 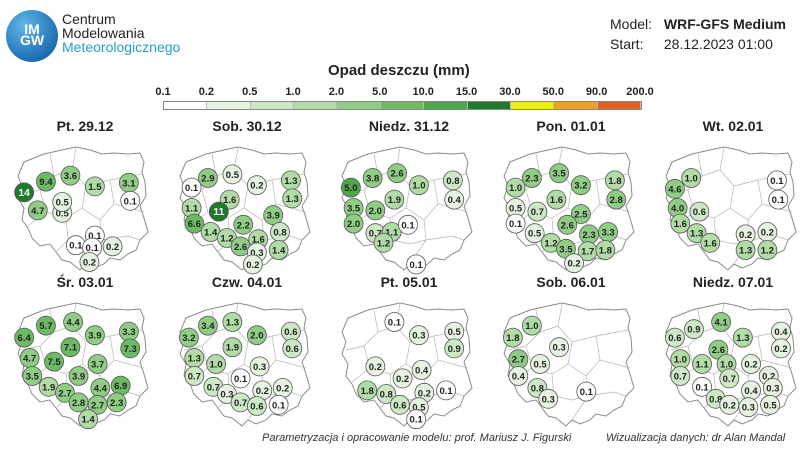 I want to click on station-value: 1.1, so click(x=392, y=233).